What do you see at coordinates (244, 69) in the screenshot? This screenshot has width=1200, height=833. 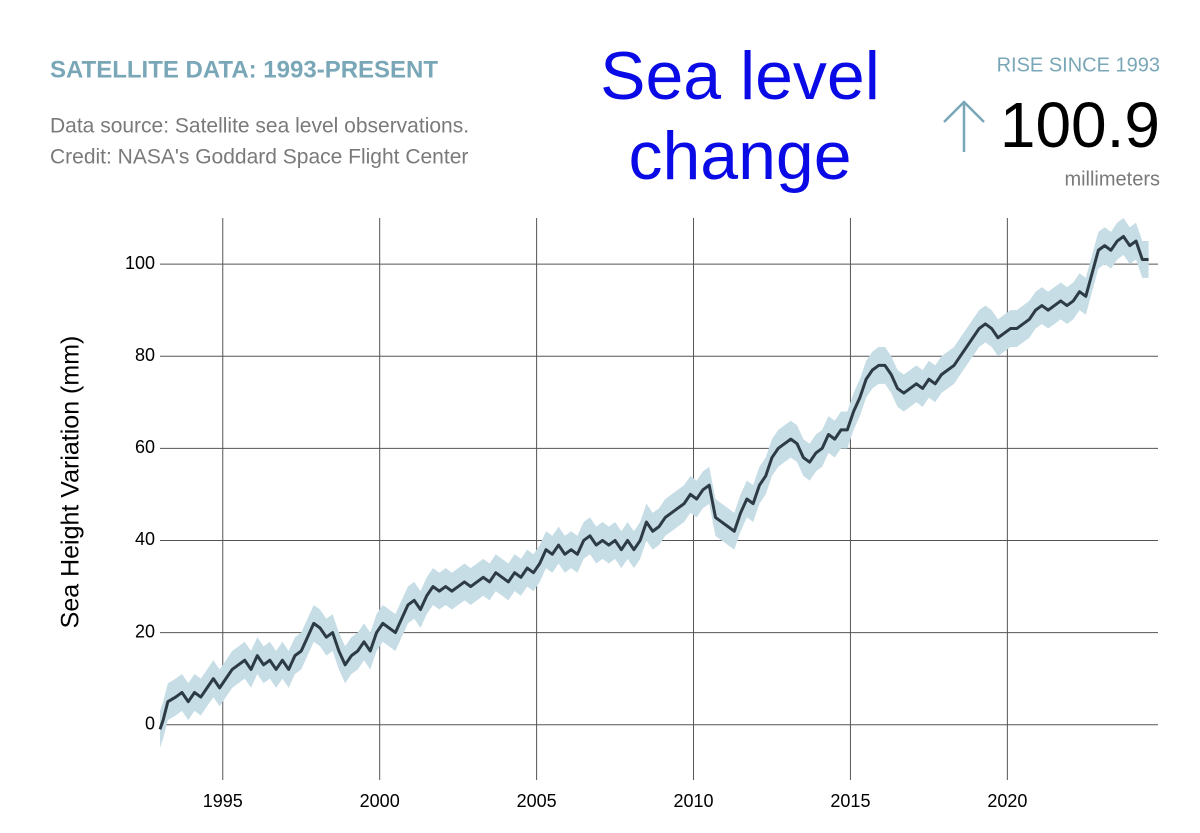 I see `kicker: SATELLITE DATA: 1993-PRESENT` at bounding box center [244, 69].